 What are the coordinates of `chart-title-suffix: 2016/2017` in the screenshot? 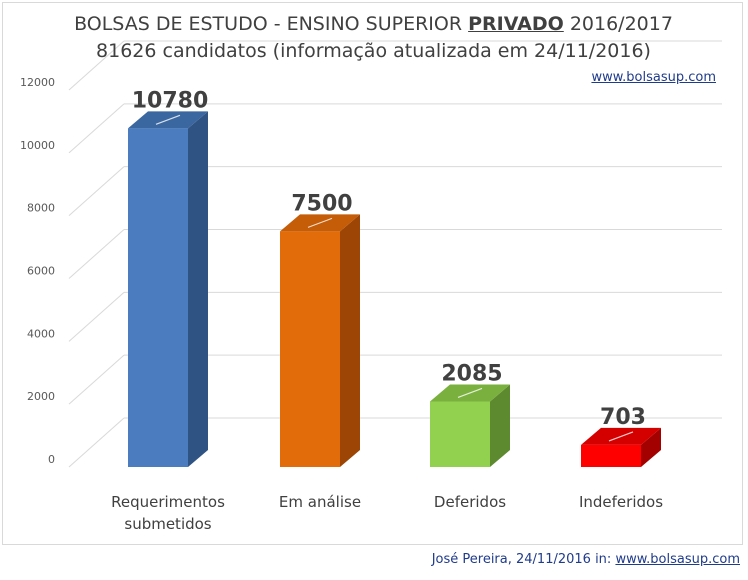 It's located at (618, 24).